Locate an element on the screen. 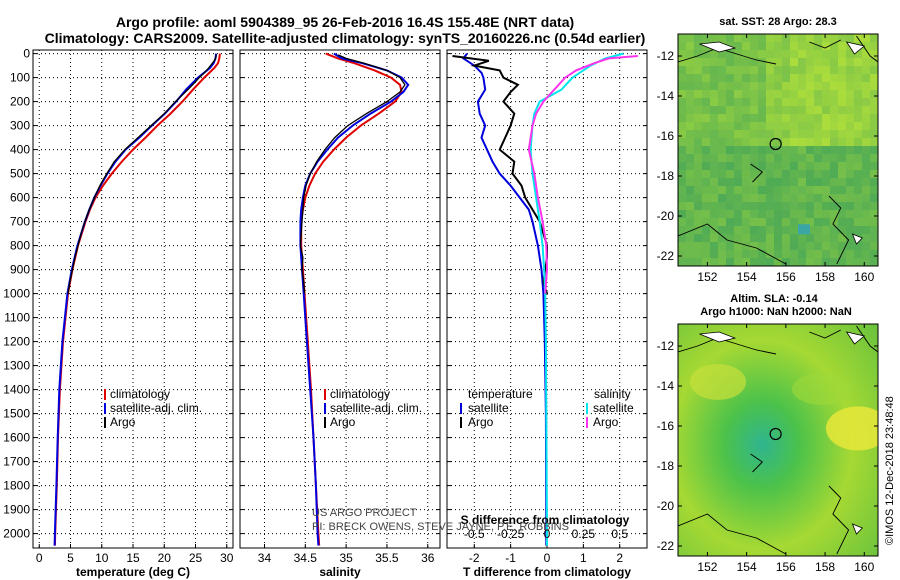  legend-label-argo: Argo is located at coordinates (343, 422).